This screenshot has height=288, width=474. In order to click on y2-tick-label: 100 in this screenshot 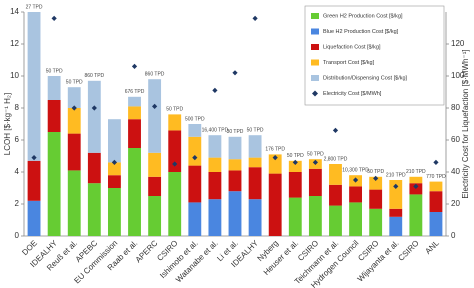, I will do `click(458, 75)`.